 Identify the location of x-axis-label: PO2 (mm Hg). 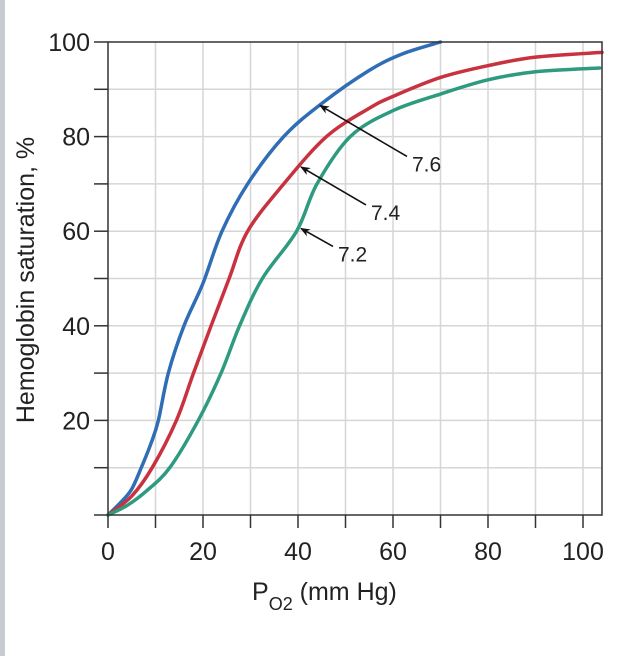
(324, 596).